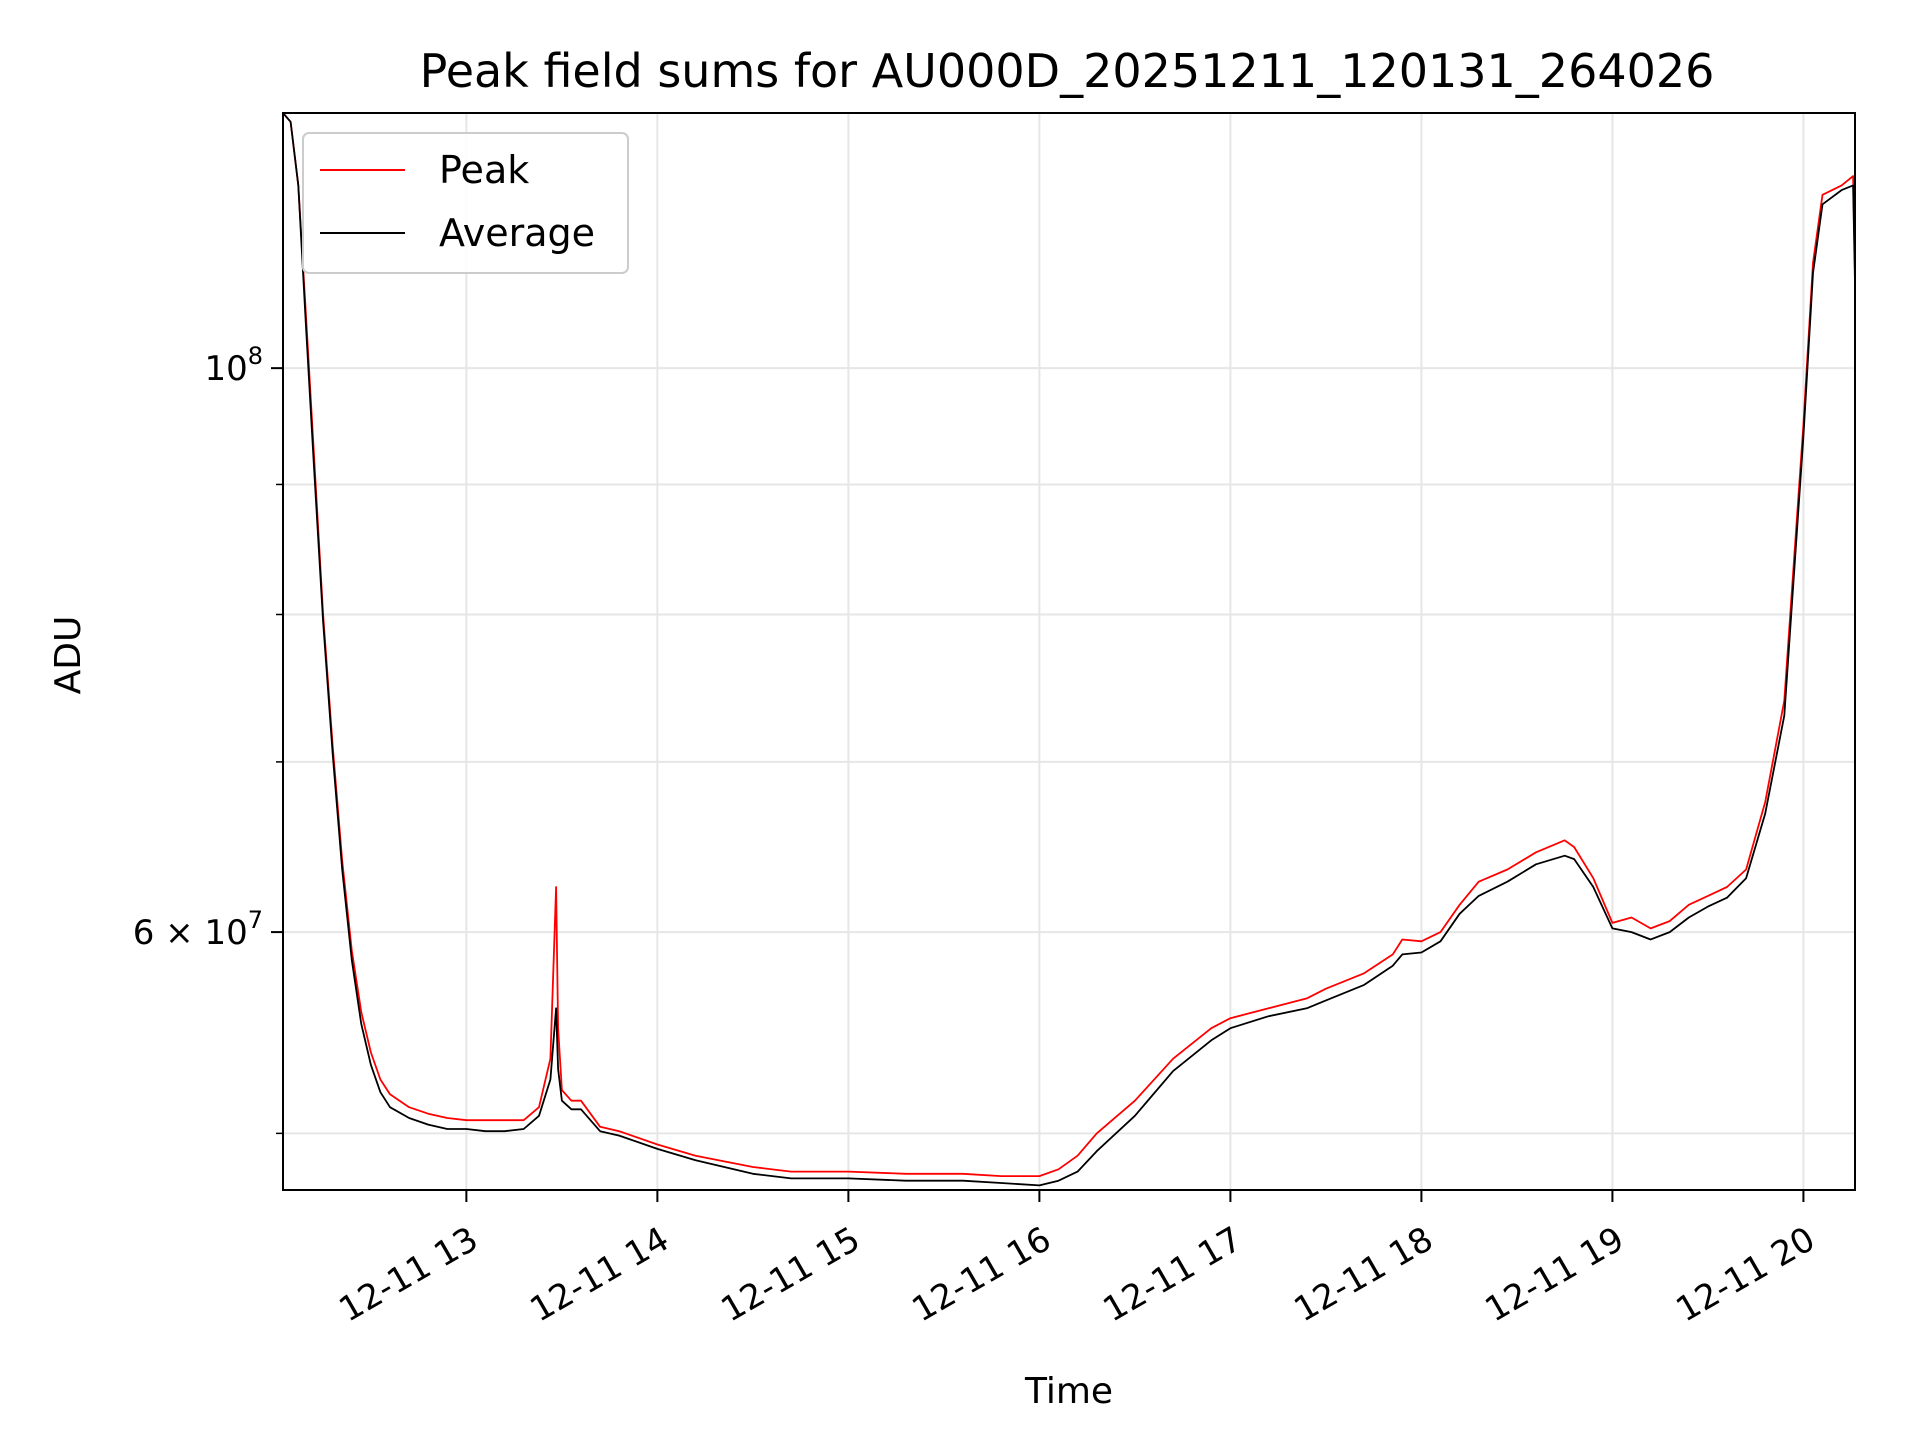  I want to click on y-axis: 108 6 × 107, so click(208, 738).